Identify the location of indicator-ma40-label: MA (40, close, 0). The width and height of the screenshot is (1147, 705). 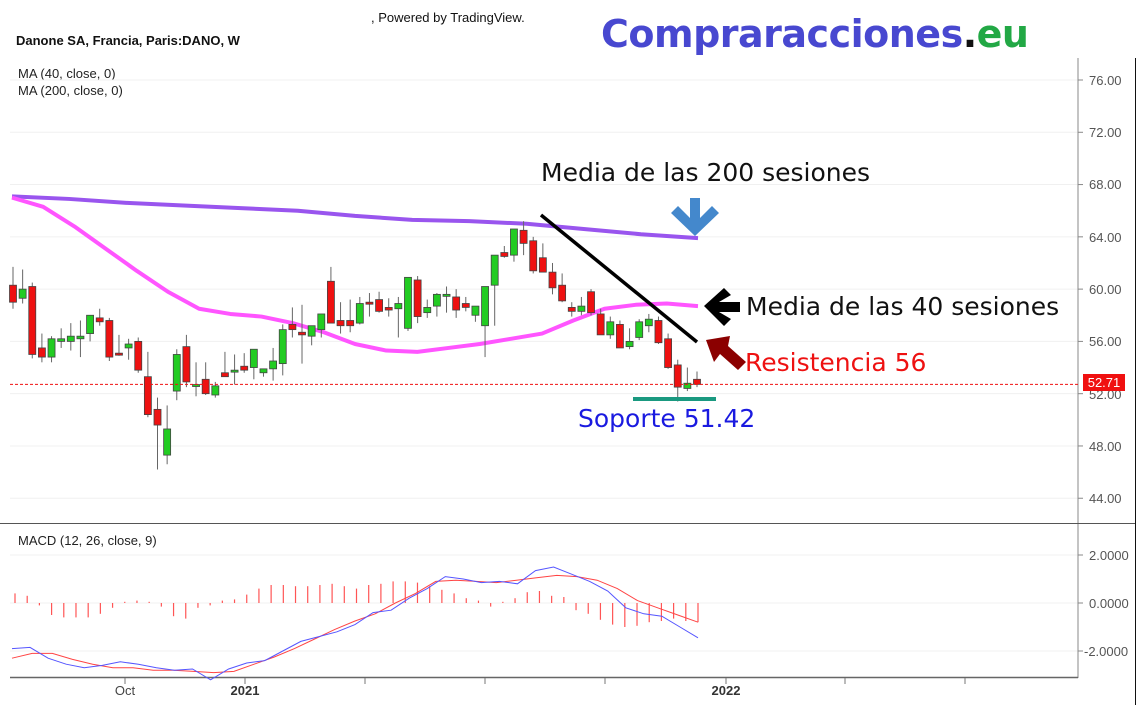
(67, 73).